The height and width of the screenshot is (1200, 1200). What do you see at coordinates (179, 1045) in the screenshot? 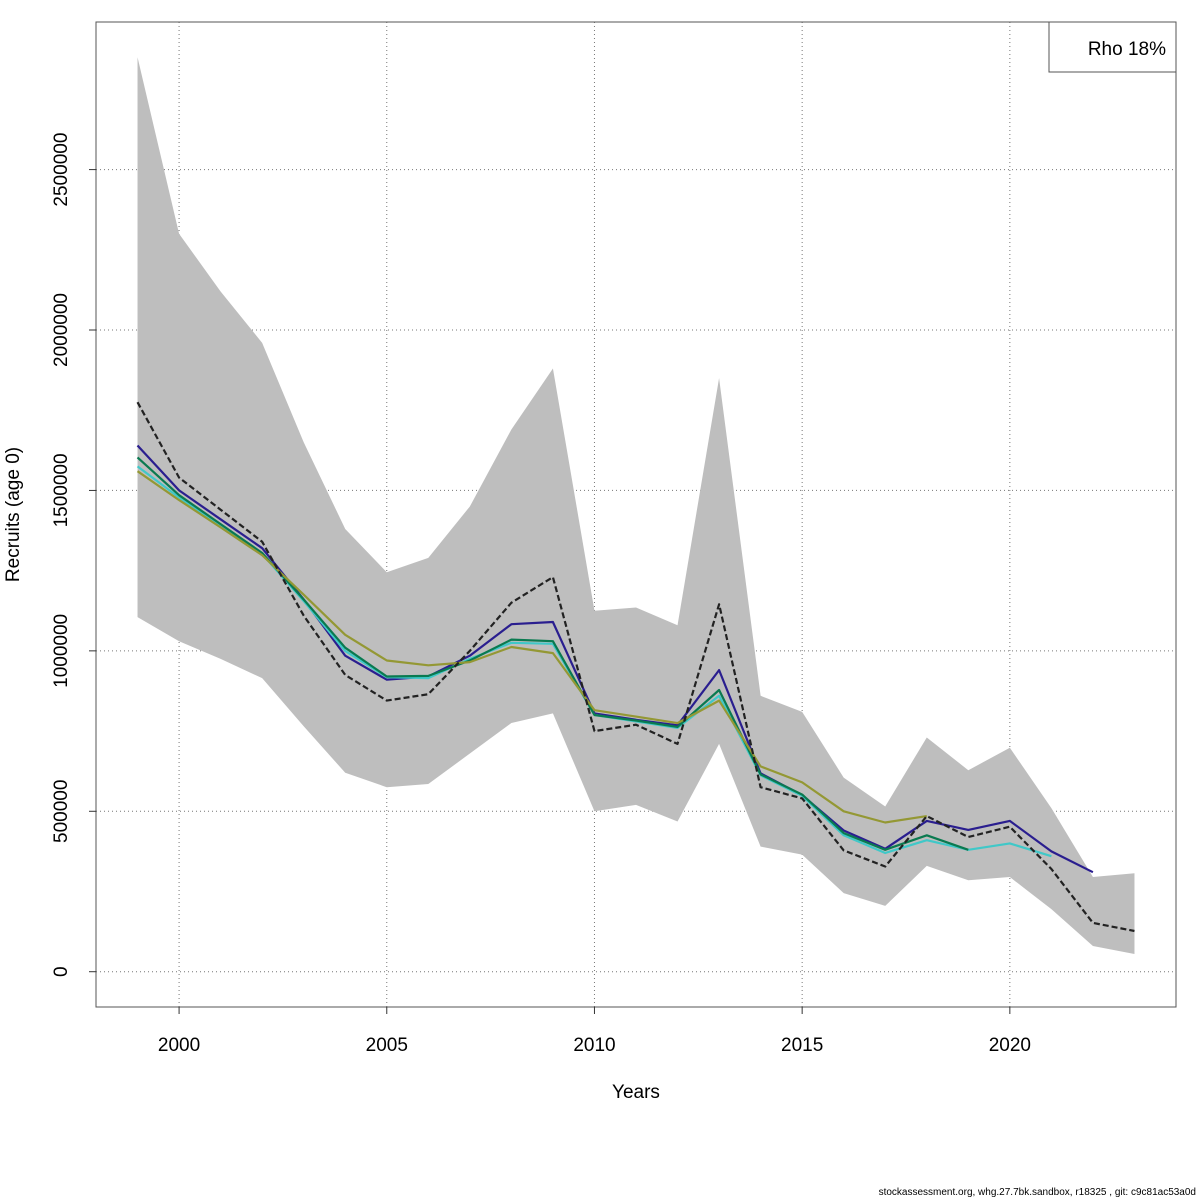
I see `x-tick-label: 2000` at bounding box center [179, 1045].